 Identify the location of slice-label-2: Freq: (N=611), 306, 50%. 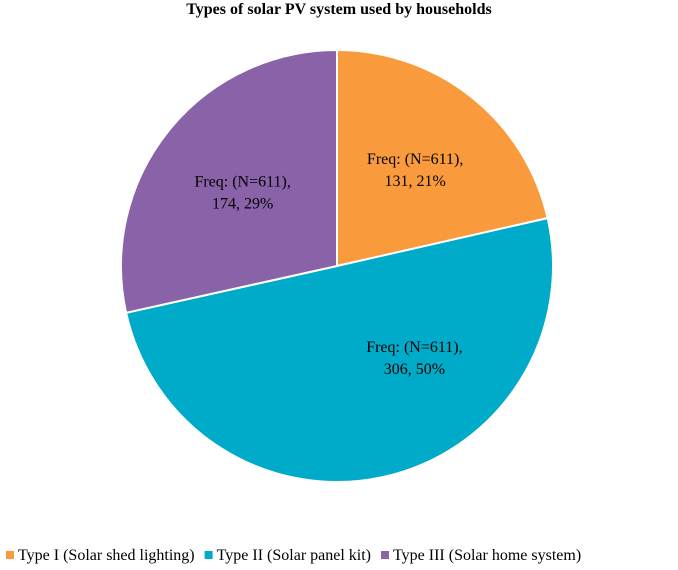
(414, 358).